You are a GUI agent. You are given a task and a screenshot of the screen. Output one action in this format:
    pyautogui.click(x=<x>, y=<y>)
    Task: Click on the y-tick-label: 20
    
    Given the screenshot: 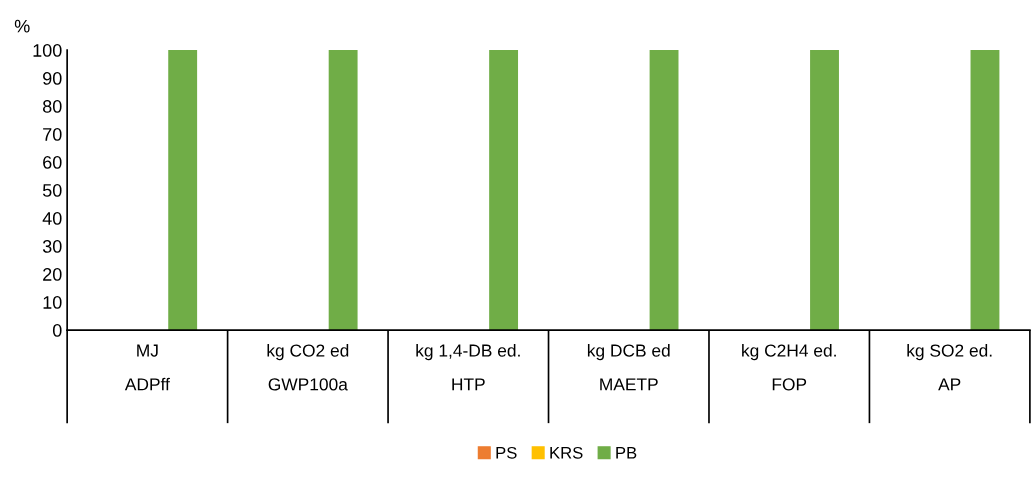 What is the action you would take?
    pyautogui.click(x=52, y=274)
    